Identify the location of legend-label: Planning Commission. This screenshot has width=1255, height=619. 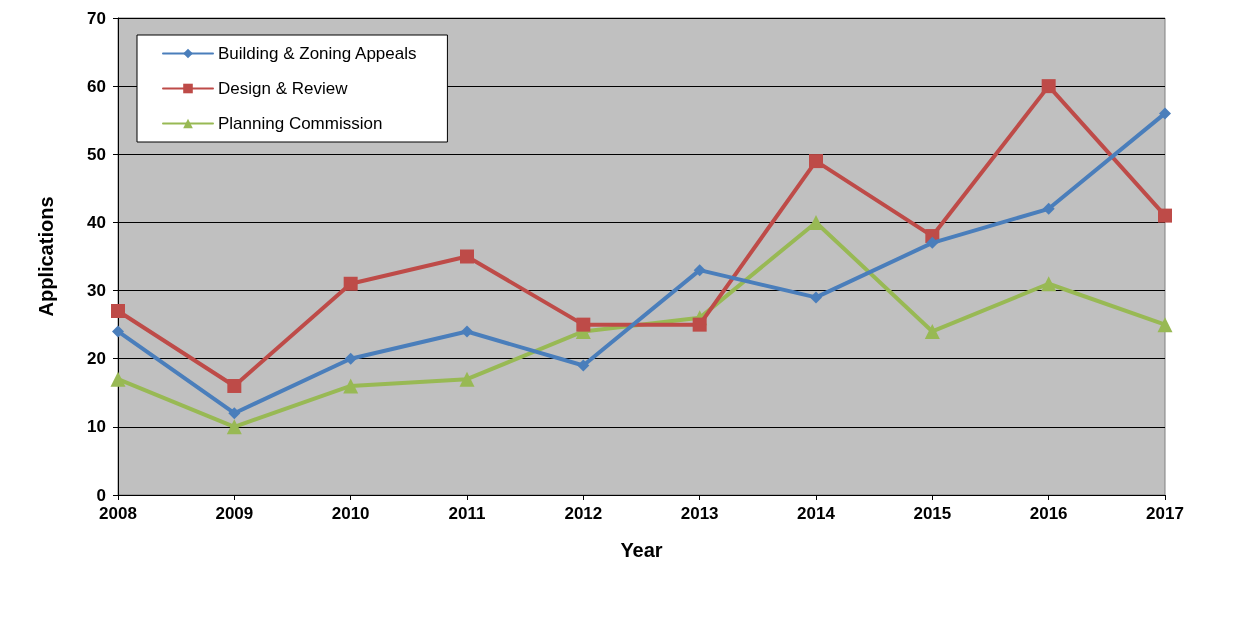
(300, 123).